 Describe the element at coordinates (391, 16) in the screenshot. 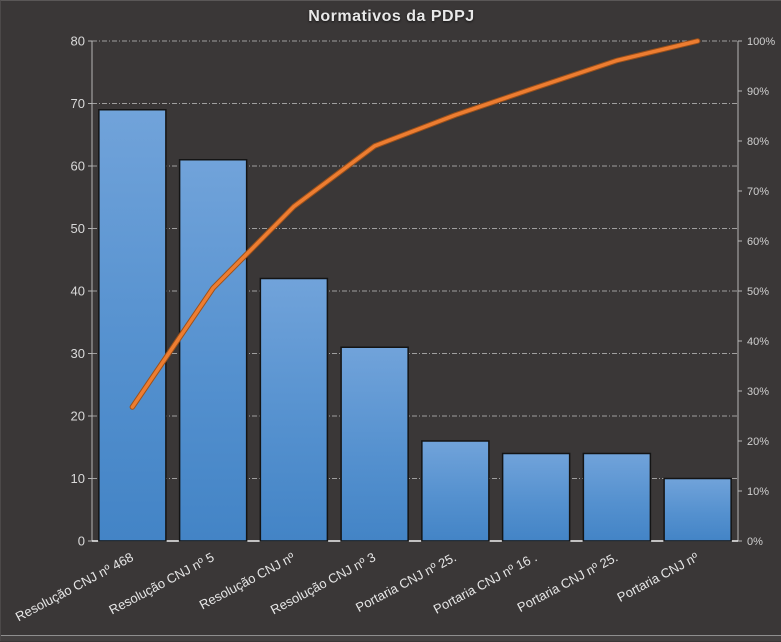

I see `chart-title: Normativos da PDPJ` at that location.